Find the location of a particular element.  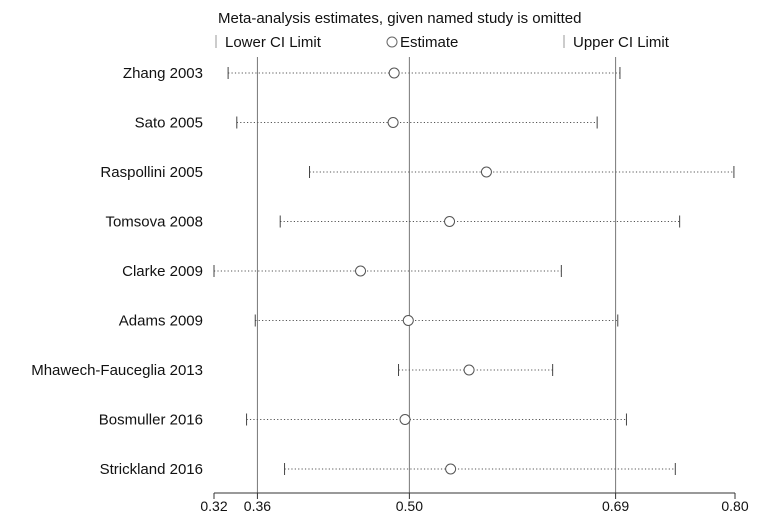

legend-lower-label: Lower CI Limit is located at coordinates (273, 42).